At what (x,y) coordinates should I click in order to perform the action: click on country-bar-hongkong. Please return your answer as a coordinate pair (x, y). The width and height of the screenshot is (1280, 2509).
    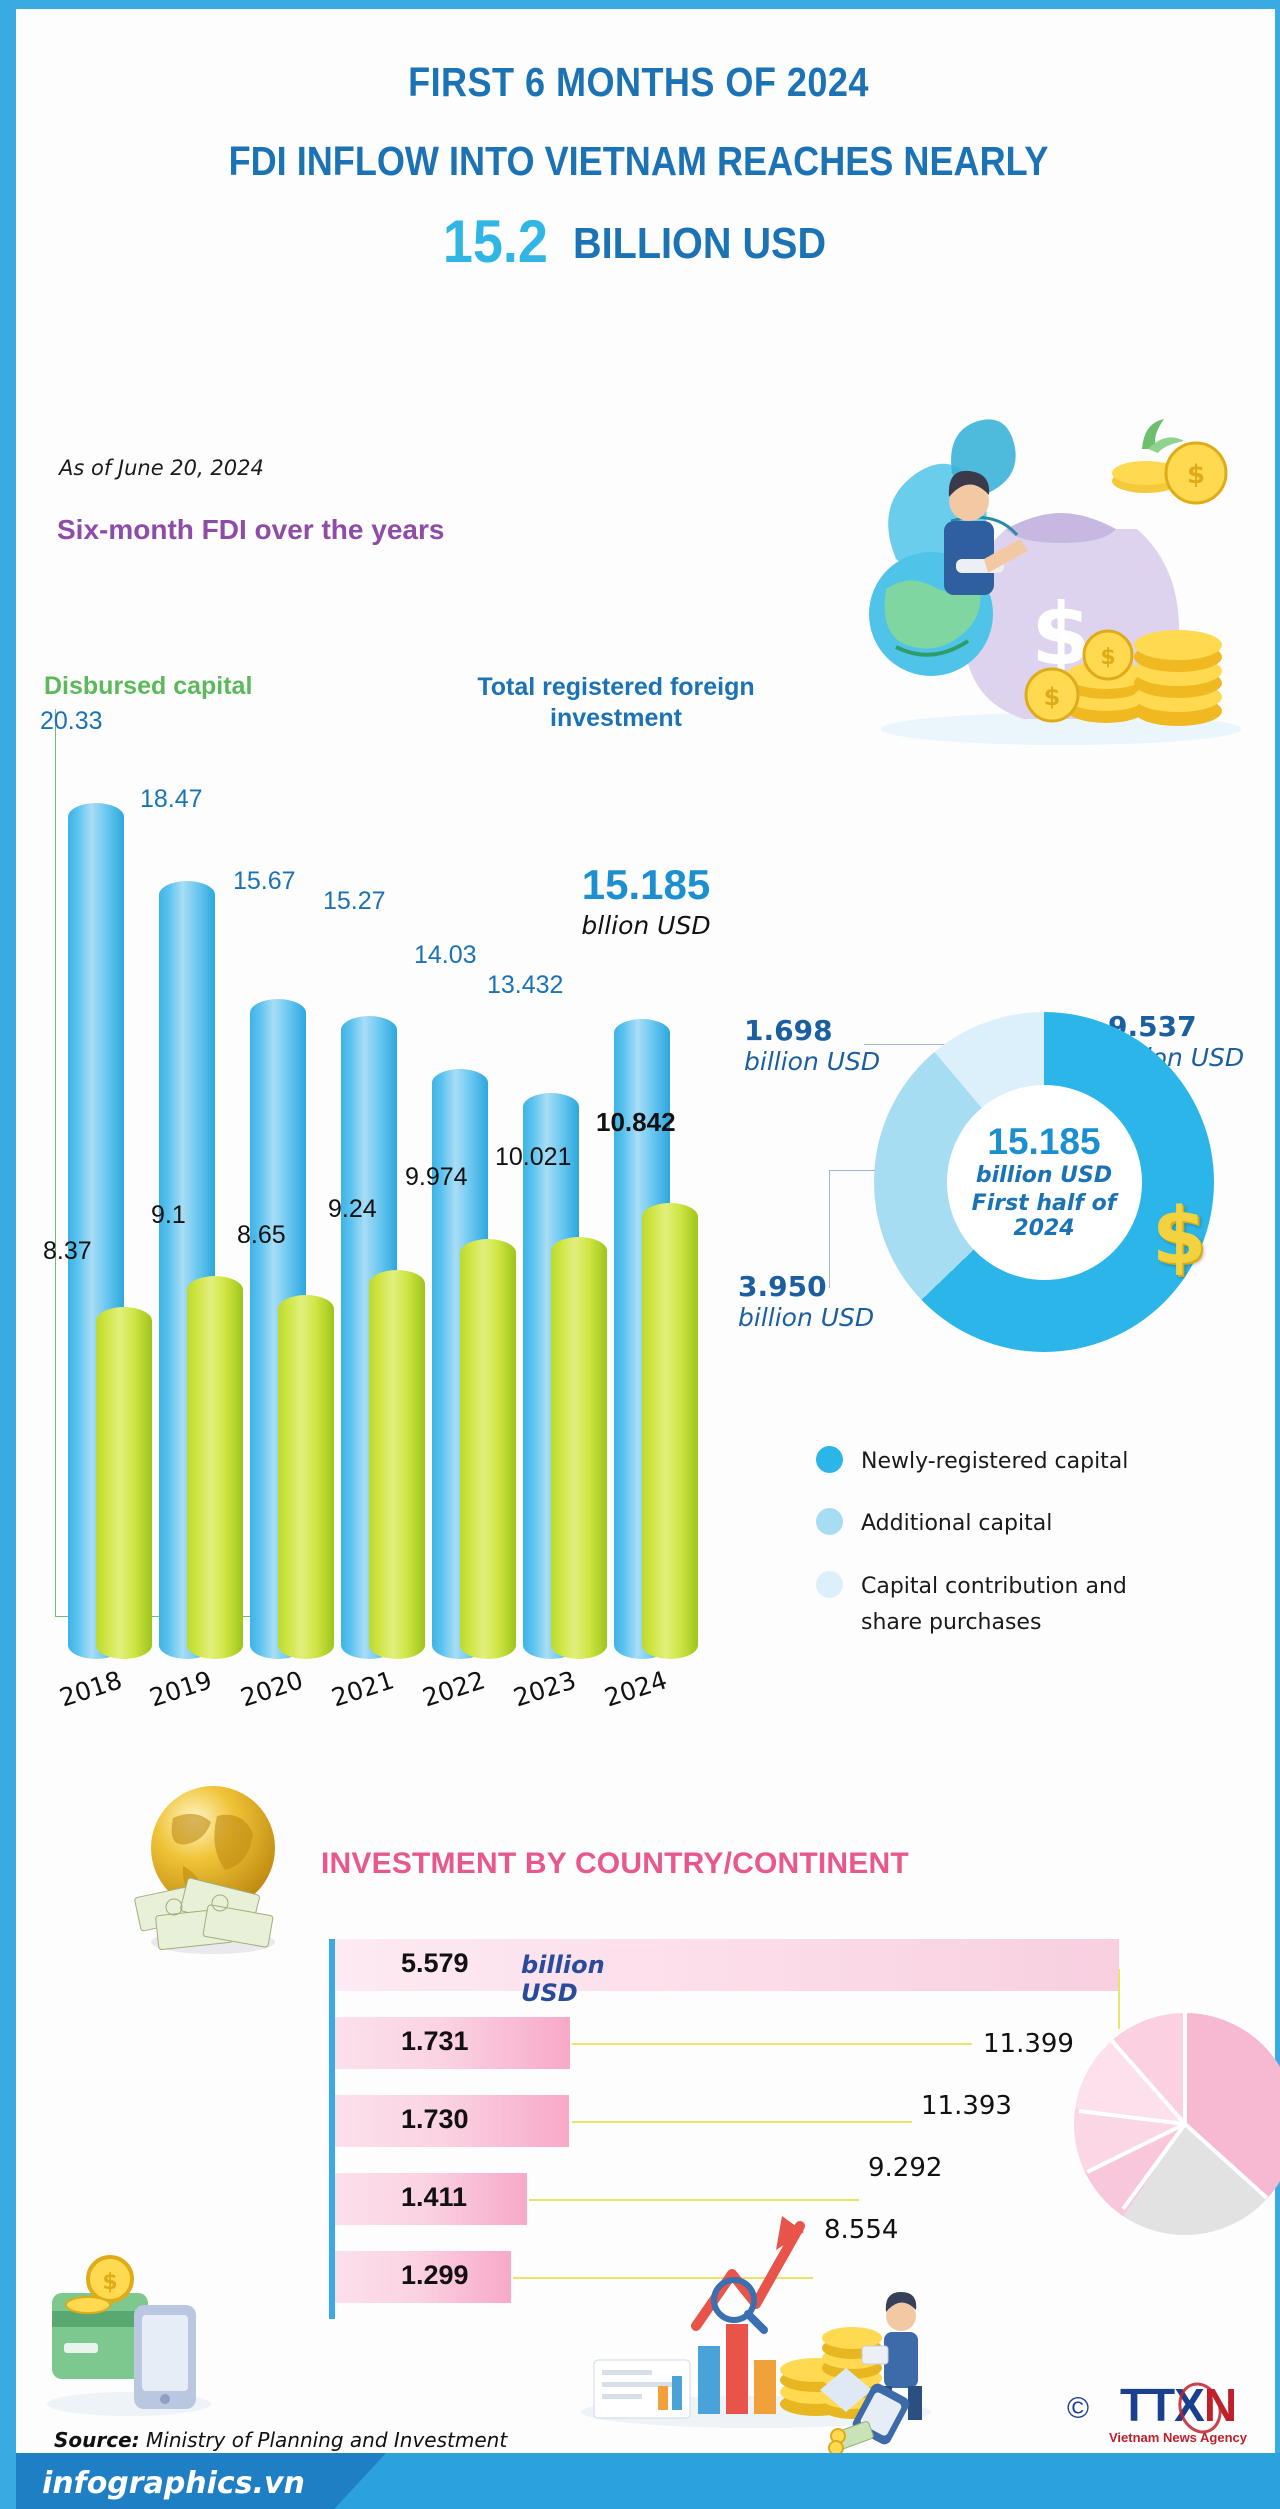
    Looking at the image, I should click on (452, 2121).